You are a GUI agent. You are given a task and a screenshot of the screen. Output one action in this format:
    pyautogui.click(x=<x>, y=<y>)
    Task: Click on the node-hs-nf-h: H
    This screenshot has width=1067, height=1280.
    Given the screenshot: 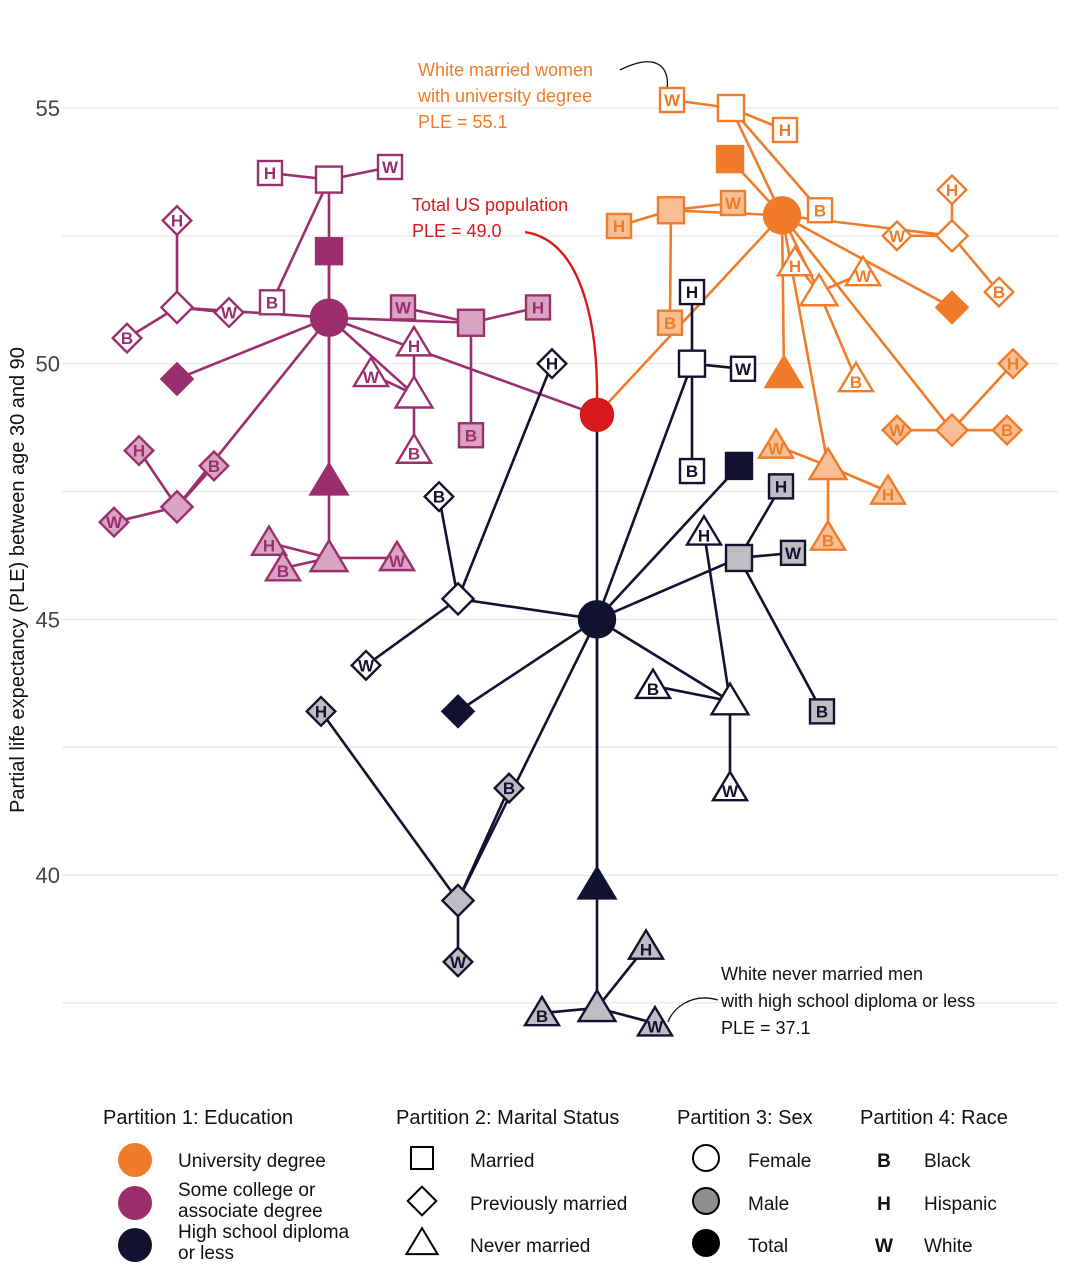 What is the action you would take?
    pyautogui.click(x=704, y=529)
    